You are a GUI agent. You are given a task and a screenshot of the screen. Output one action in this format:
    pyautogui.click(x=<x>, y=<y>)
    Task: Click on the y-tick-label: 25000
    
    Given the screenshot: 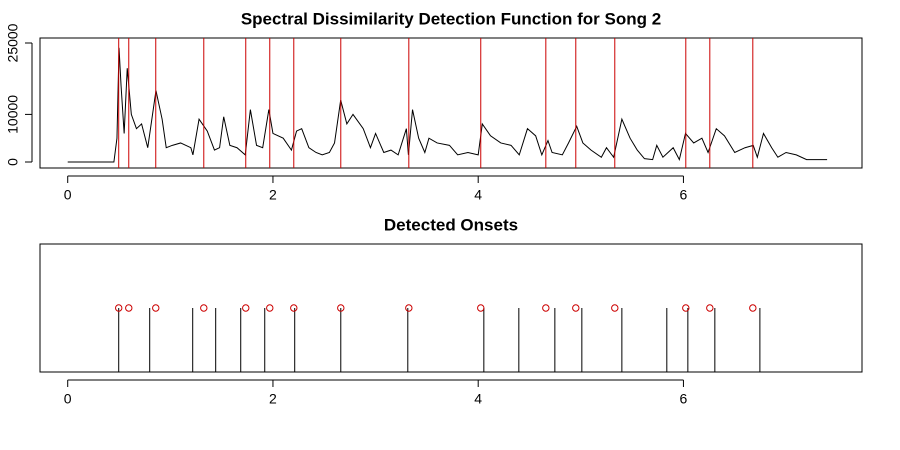 What is the action you would take?
    pyautogui.click(x=13, y=42)
    